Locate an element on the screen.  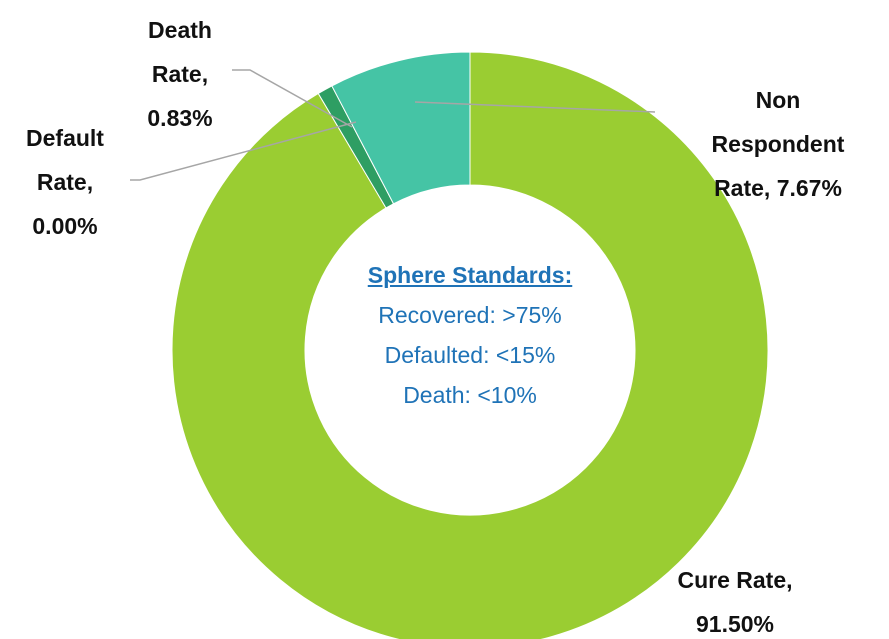
label-category: Default Rate, is located at coordinates (65, 160).